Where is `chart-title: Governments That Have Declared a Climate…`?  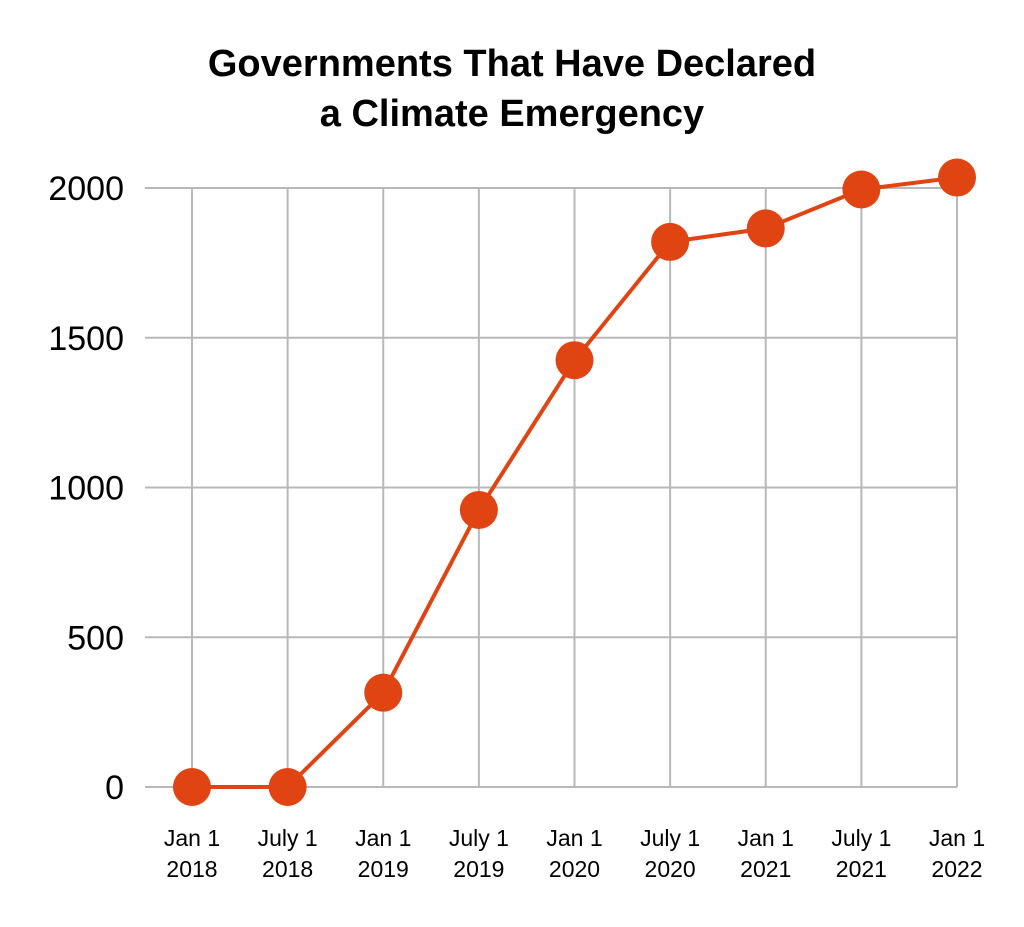 chart-title: Governments That Have Declared a Climate… is located at coordinates (512, 89).